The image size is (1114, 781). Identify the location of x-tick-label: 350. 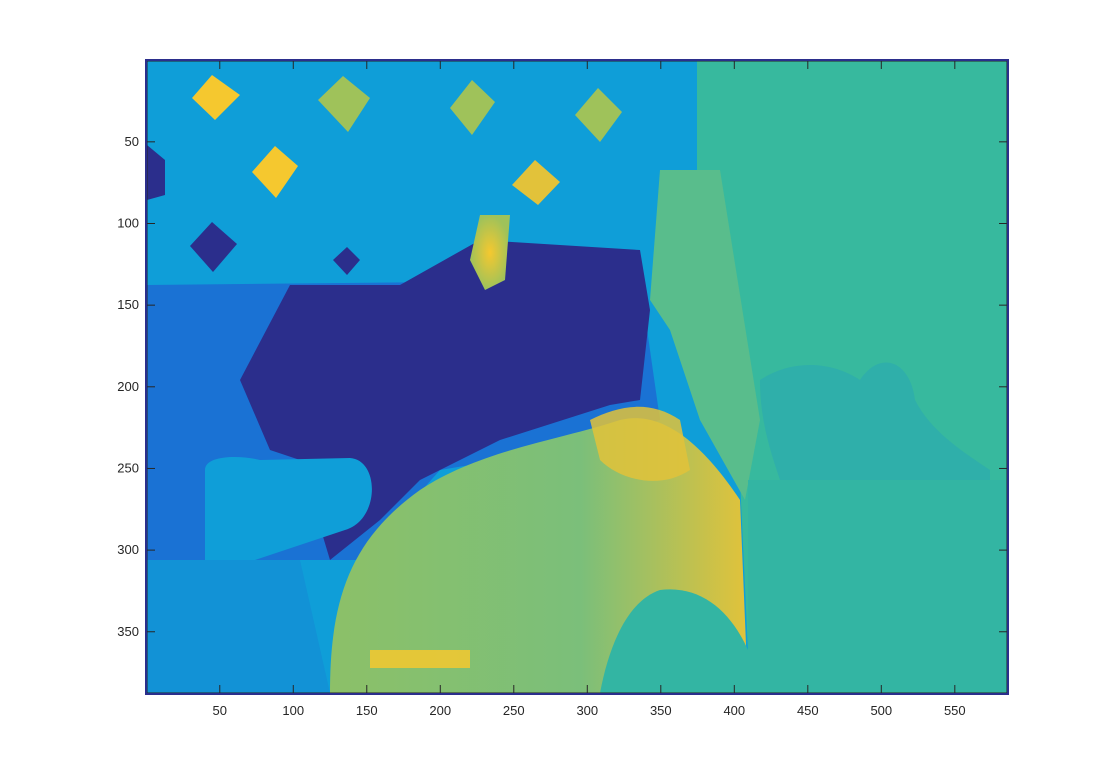
(661, 710).